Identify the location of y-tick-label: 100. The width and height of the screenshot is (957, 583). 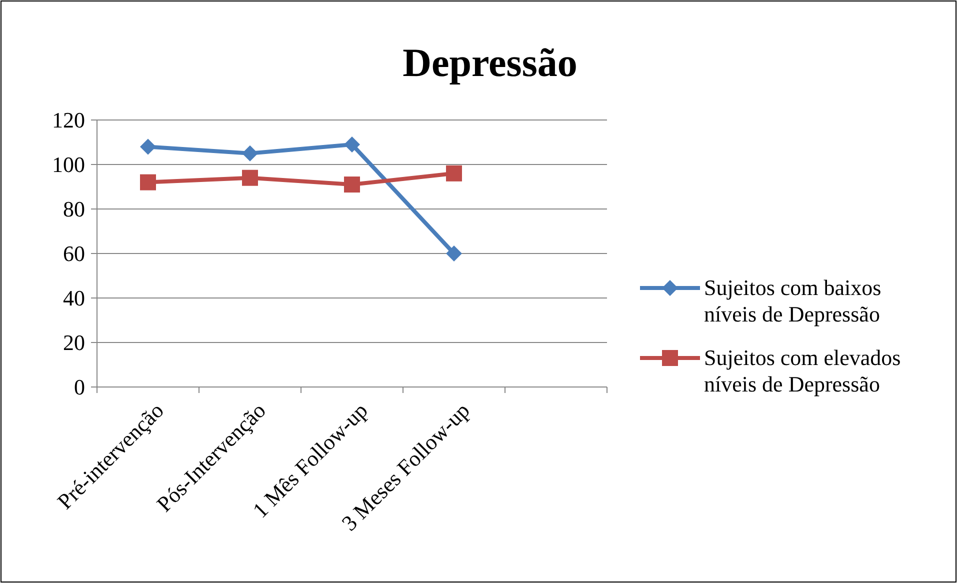
(68, 165).